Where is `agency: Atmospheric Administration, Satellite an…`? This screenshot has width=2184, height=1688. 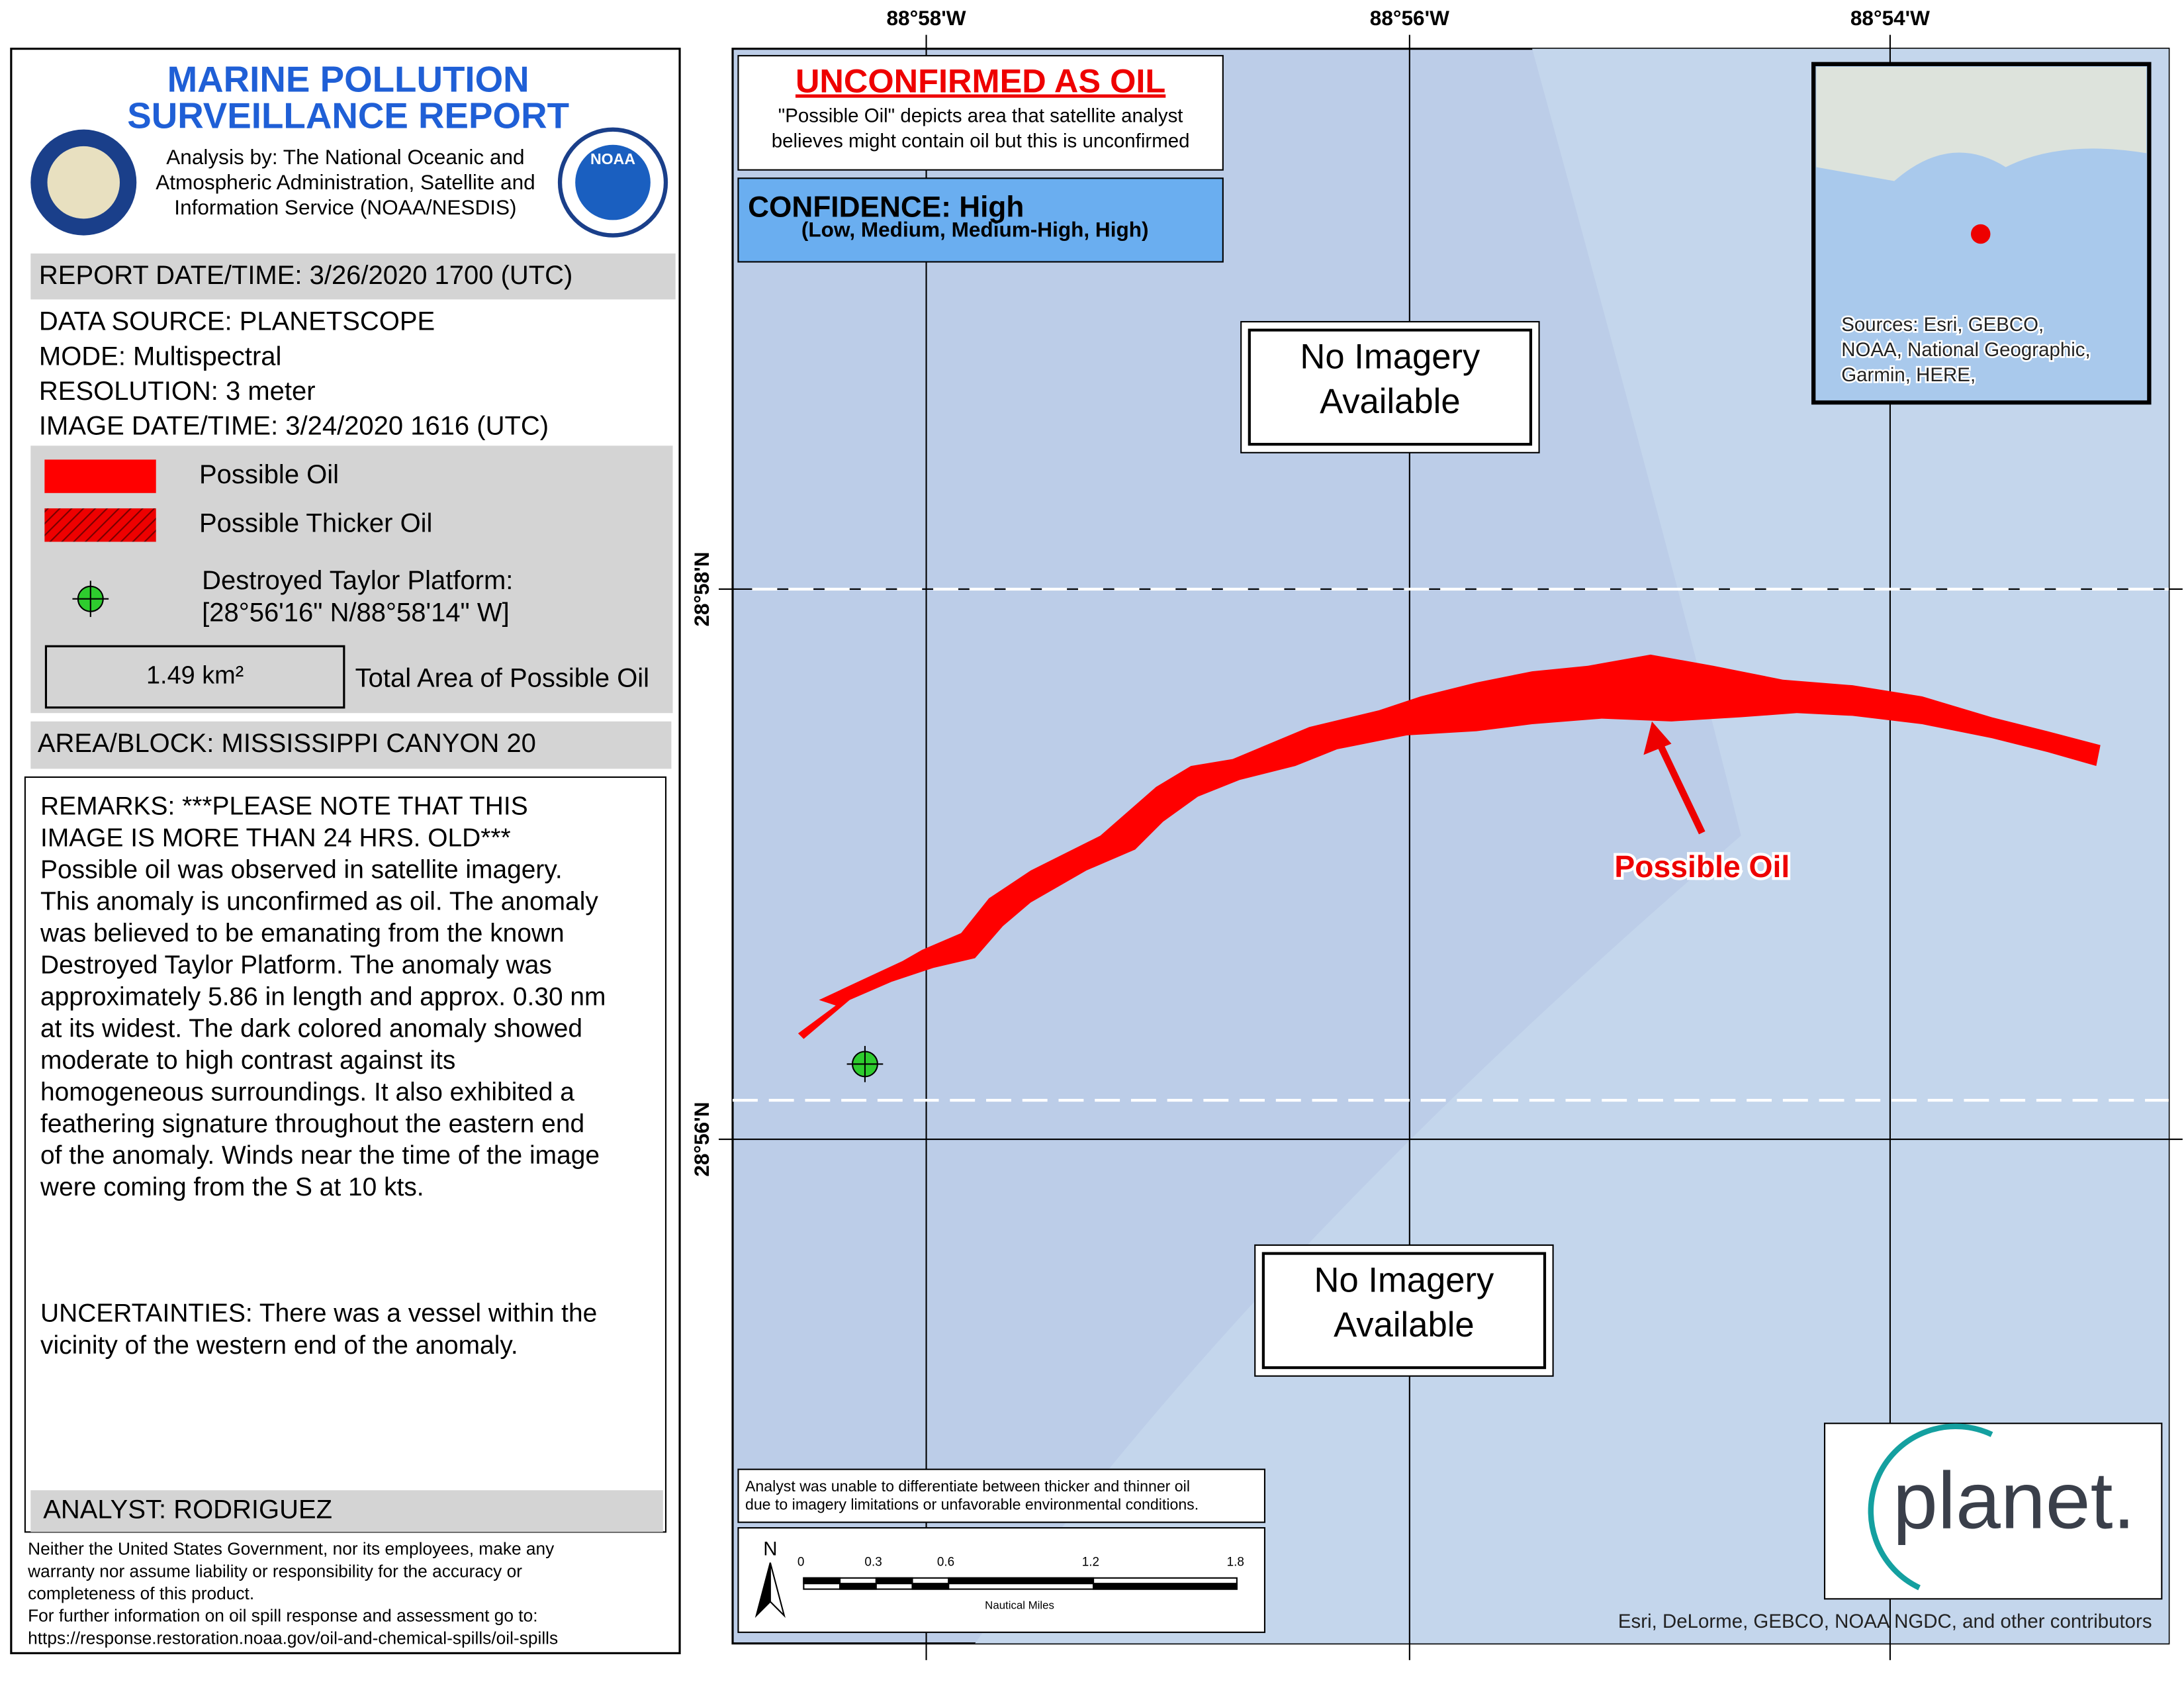
agency: Atmospheric Administration, Satellite an… is located at coordinates (345, 182).